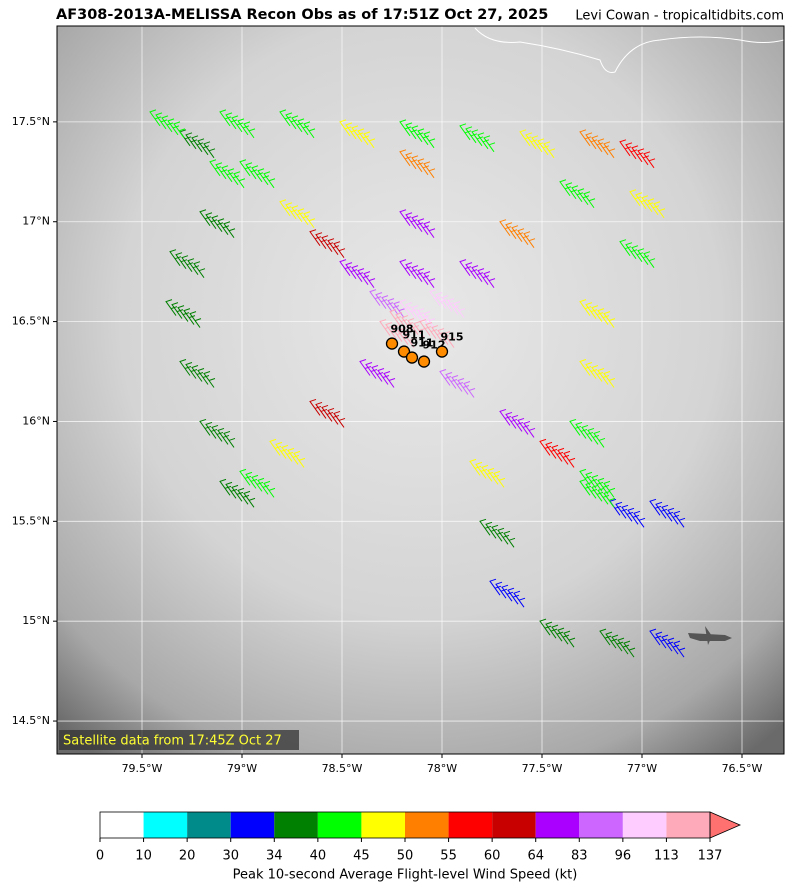 The image size is (800, 888). I want to click on y-tick-label: 17.5°N, so click(31, 121).